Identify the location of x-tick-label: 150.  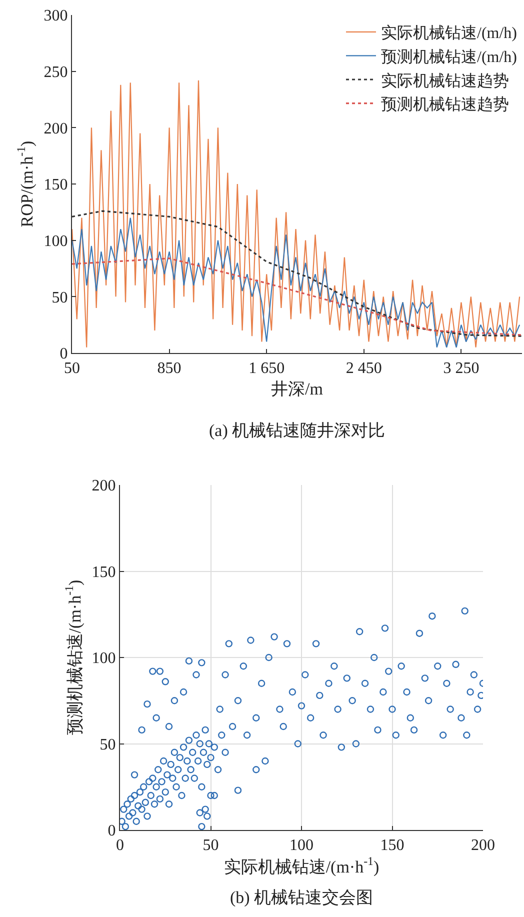
(392, 845).